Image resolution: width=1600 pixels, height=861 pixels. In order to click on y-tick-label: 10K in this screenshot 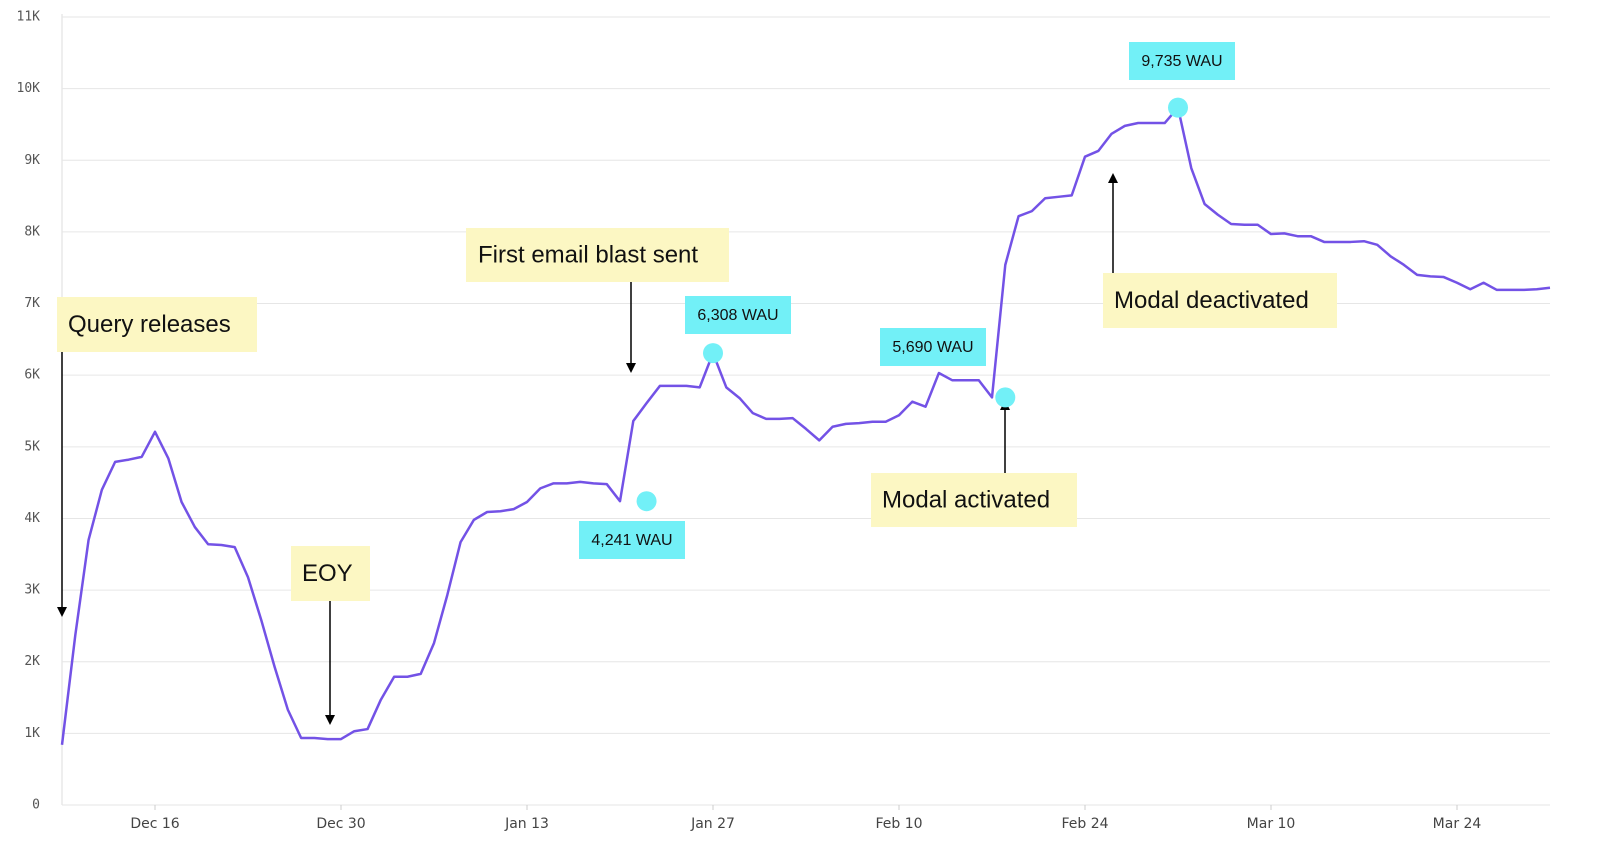, I will do `click(29, 88)`.